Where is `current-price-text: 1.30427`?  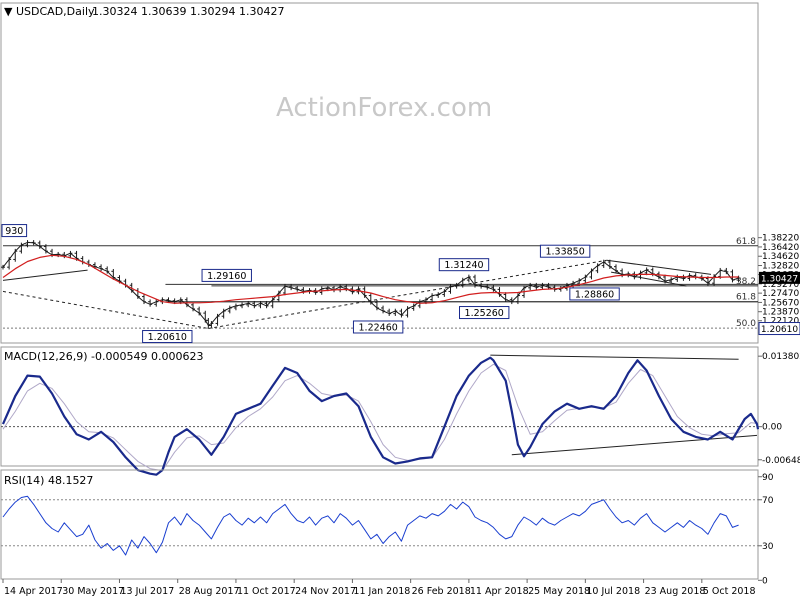
current-price-text: 1.30427 is located at coordinates (779, 279).